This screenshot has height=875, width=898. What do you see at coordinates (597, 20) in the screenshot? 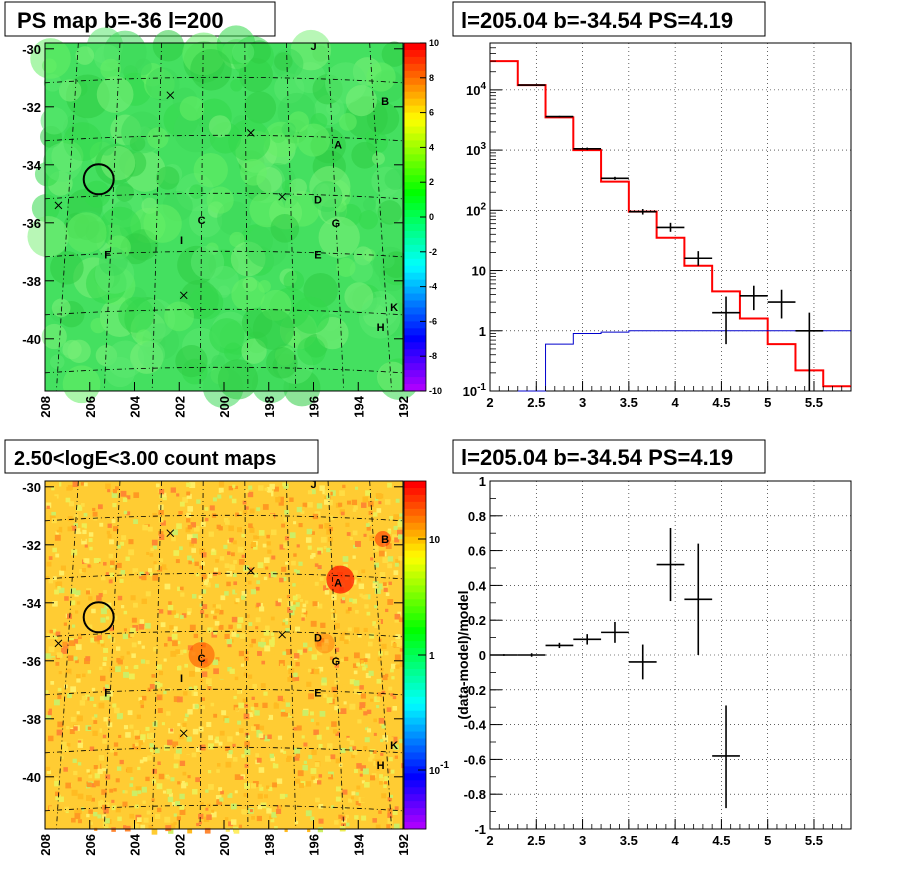
I see `spectrum-title: l=205.04 b=-34.54 PS=4.19` at bounding box center [597, 20].